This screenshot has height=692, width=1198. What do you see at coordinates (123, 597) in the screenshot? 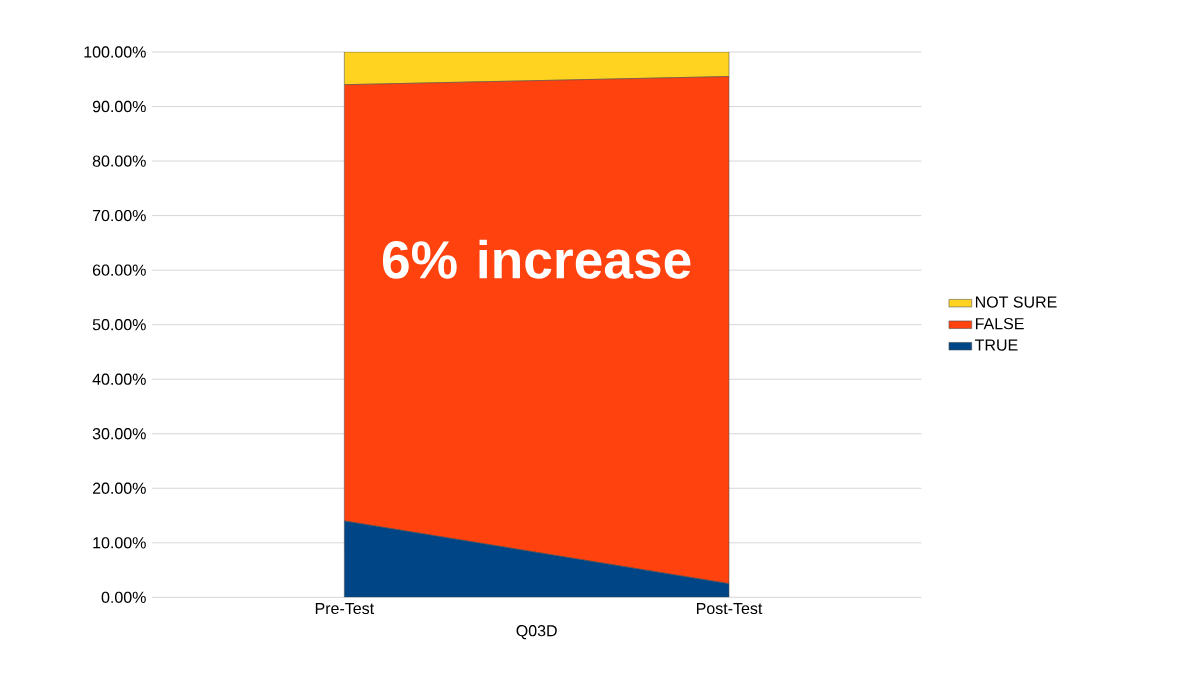
I see `y-tick-label: 0.00%` at bounding box center [123, 597].